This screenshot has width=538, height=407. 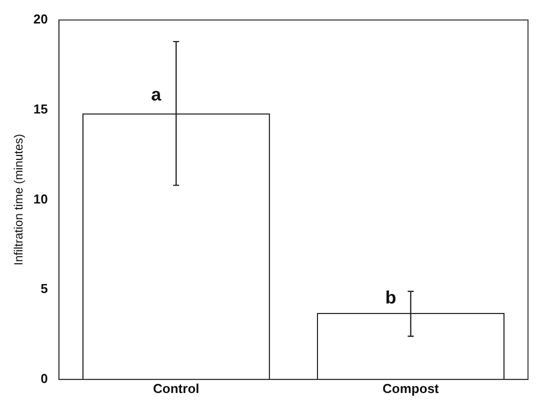 I want to click on annotation: a, so click(x=156, y=94).